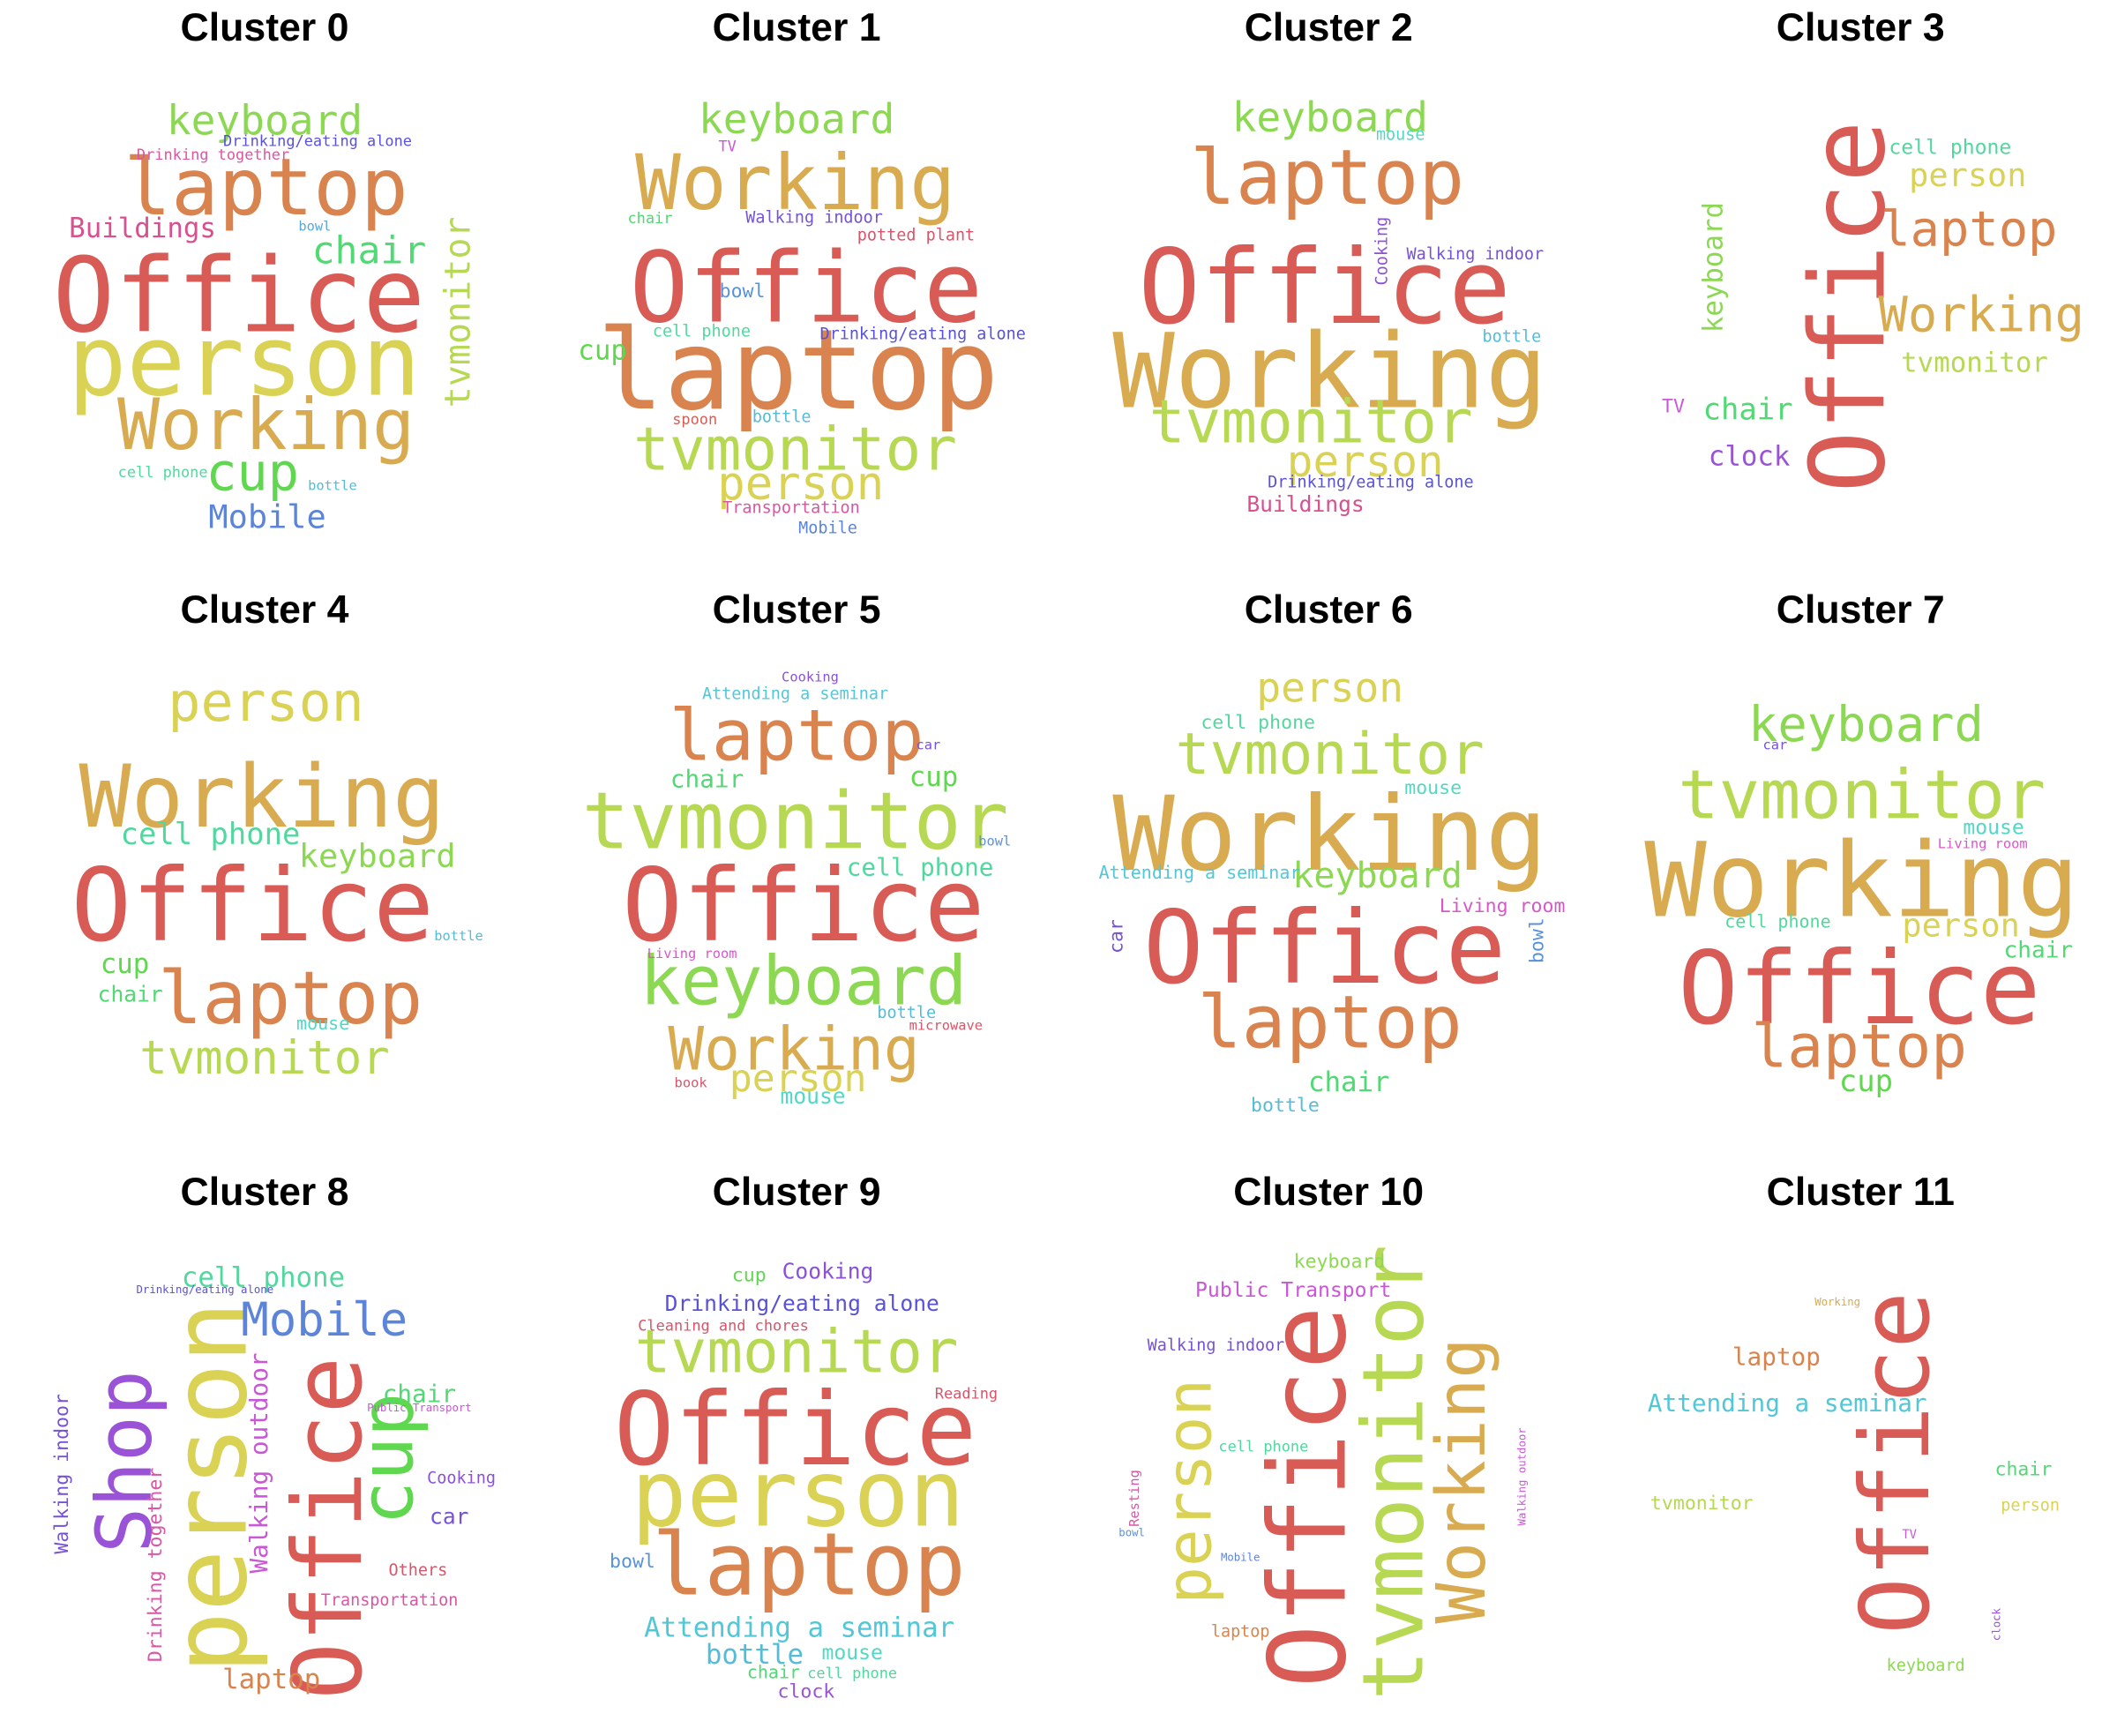 The height and width of the screenshot is (1736, 2117). I want to click on cloud-word: Buildings, so click(1305, 504).